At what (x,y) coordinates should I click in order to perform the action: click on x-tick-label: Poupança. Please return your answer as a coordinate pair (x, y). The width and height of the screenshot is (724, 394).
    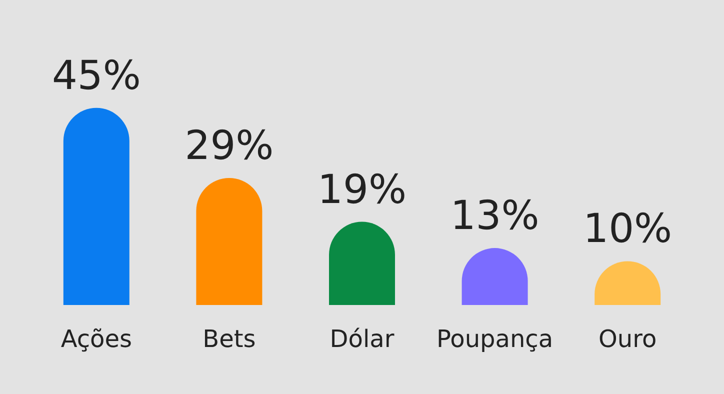
    Looking at the image, I should click on (495, 339).